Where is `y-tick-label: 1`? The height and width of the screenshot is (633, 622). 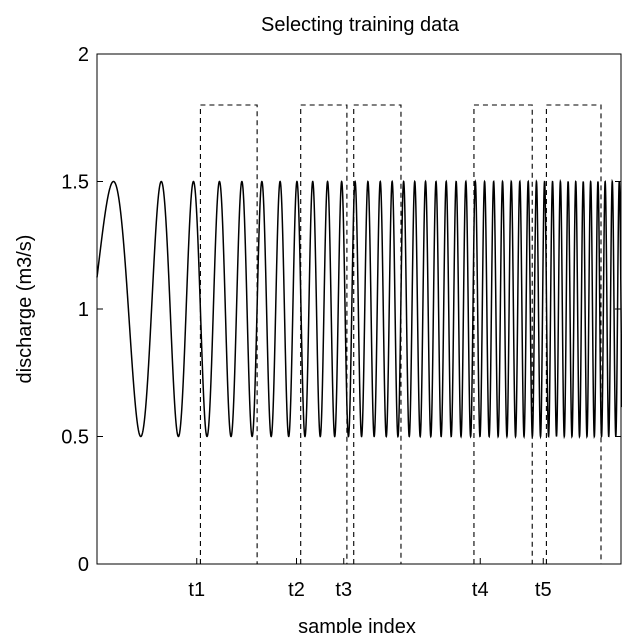 y-tick-label: 1 is located at coordinates (83, 310).